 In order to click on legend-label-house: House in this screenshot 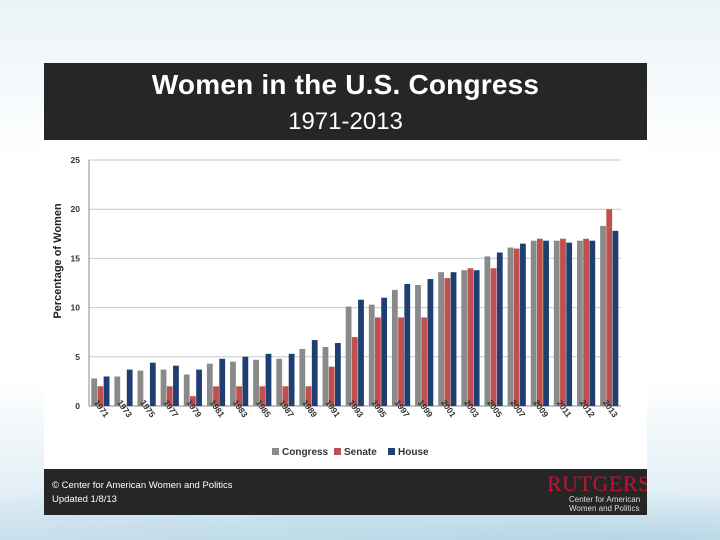, I will do `click(413, 452)`.